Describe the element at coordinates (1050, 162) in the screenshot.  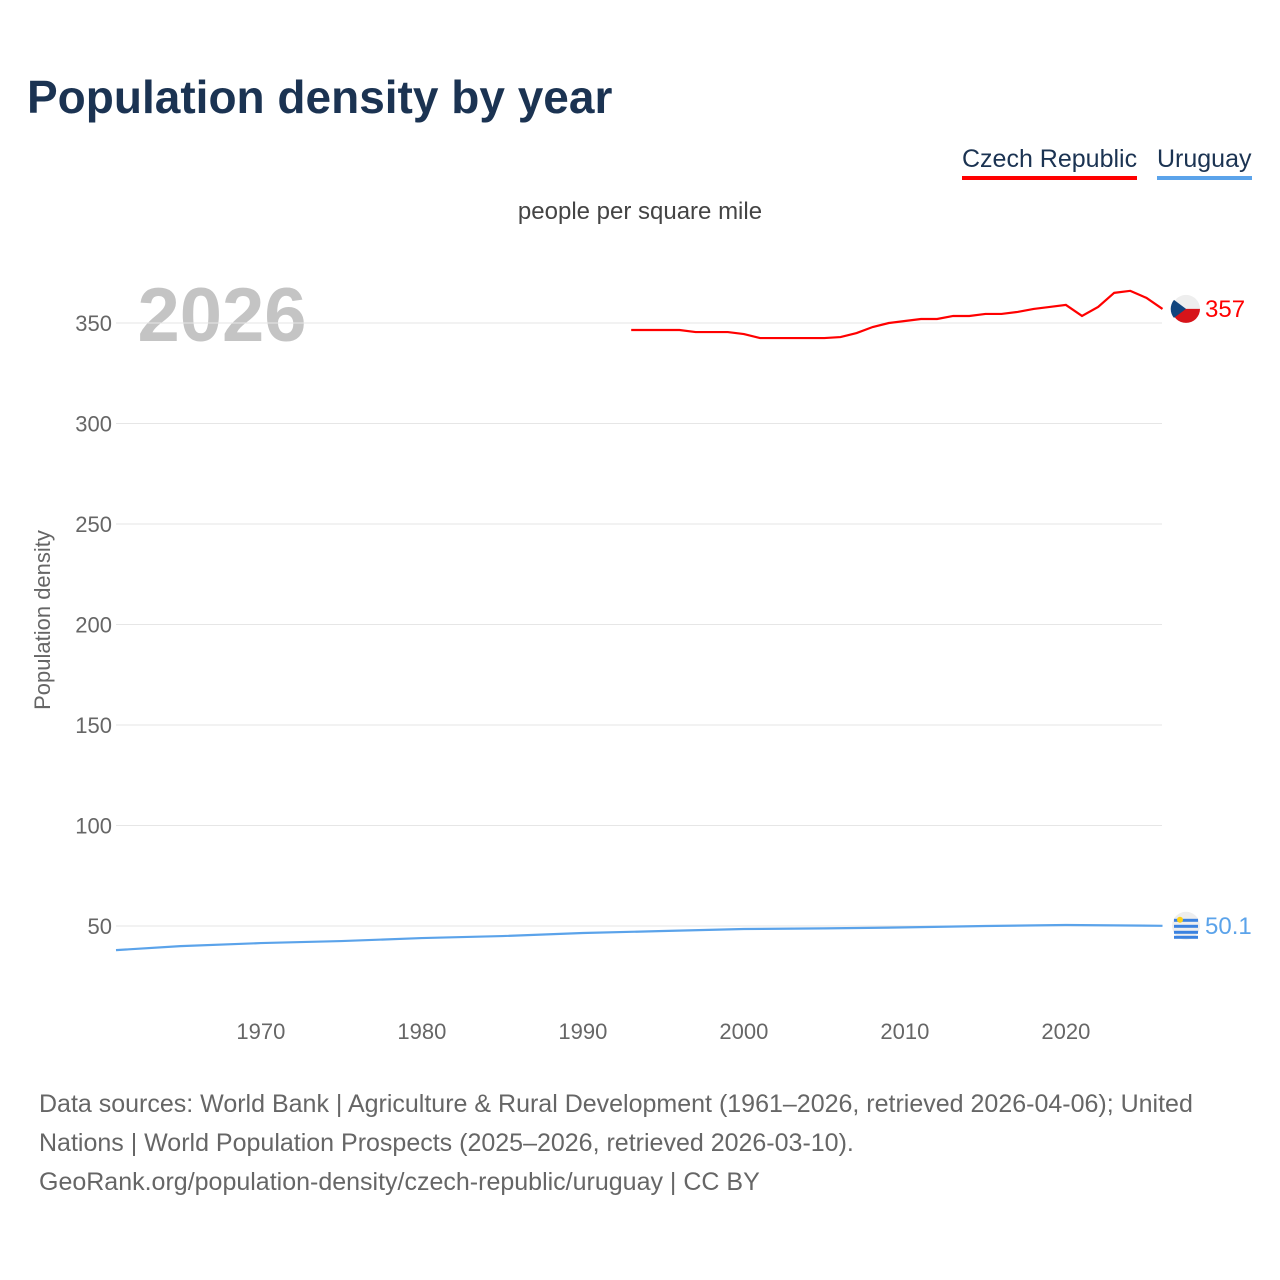
I see `legend-czech-republic: Czech Republic` at that location.